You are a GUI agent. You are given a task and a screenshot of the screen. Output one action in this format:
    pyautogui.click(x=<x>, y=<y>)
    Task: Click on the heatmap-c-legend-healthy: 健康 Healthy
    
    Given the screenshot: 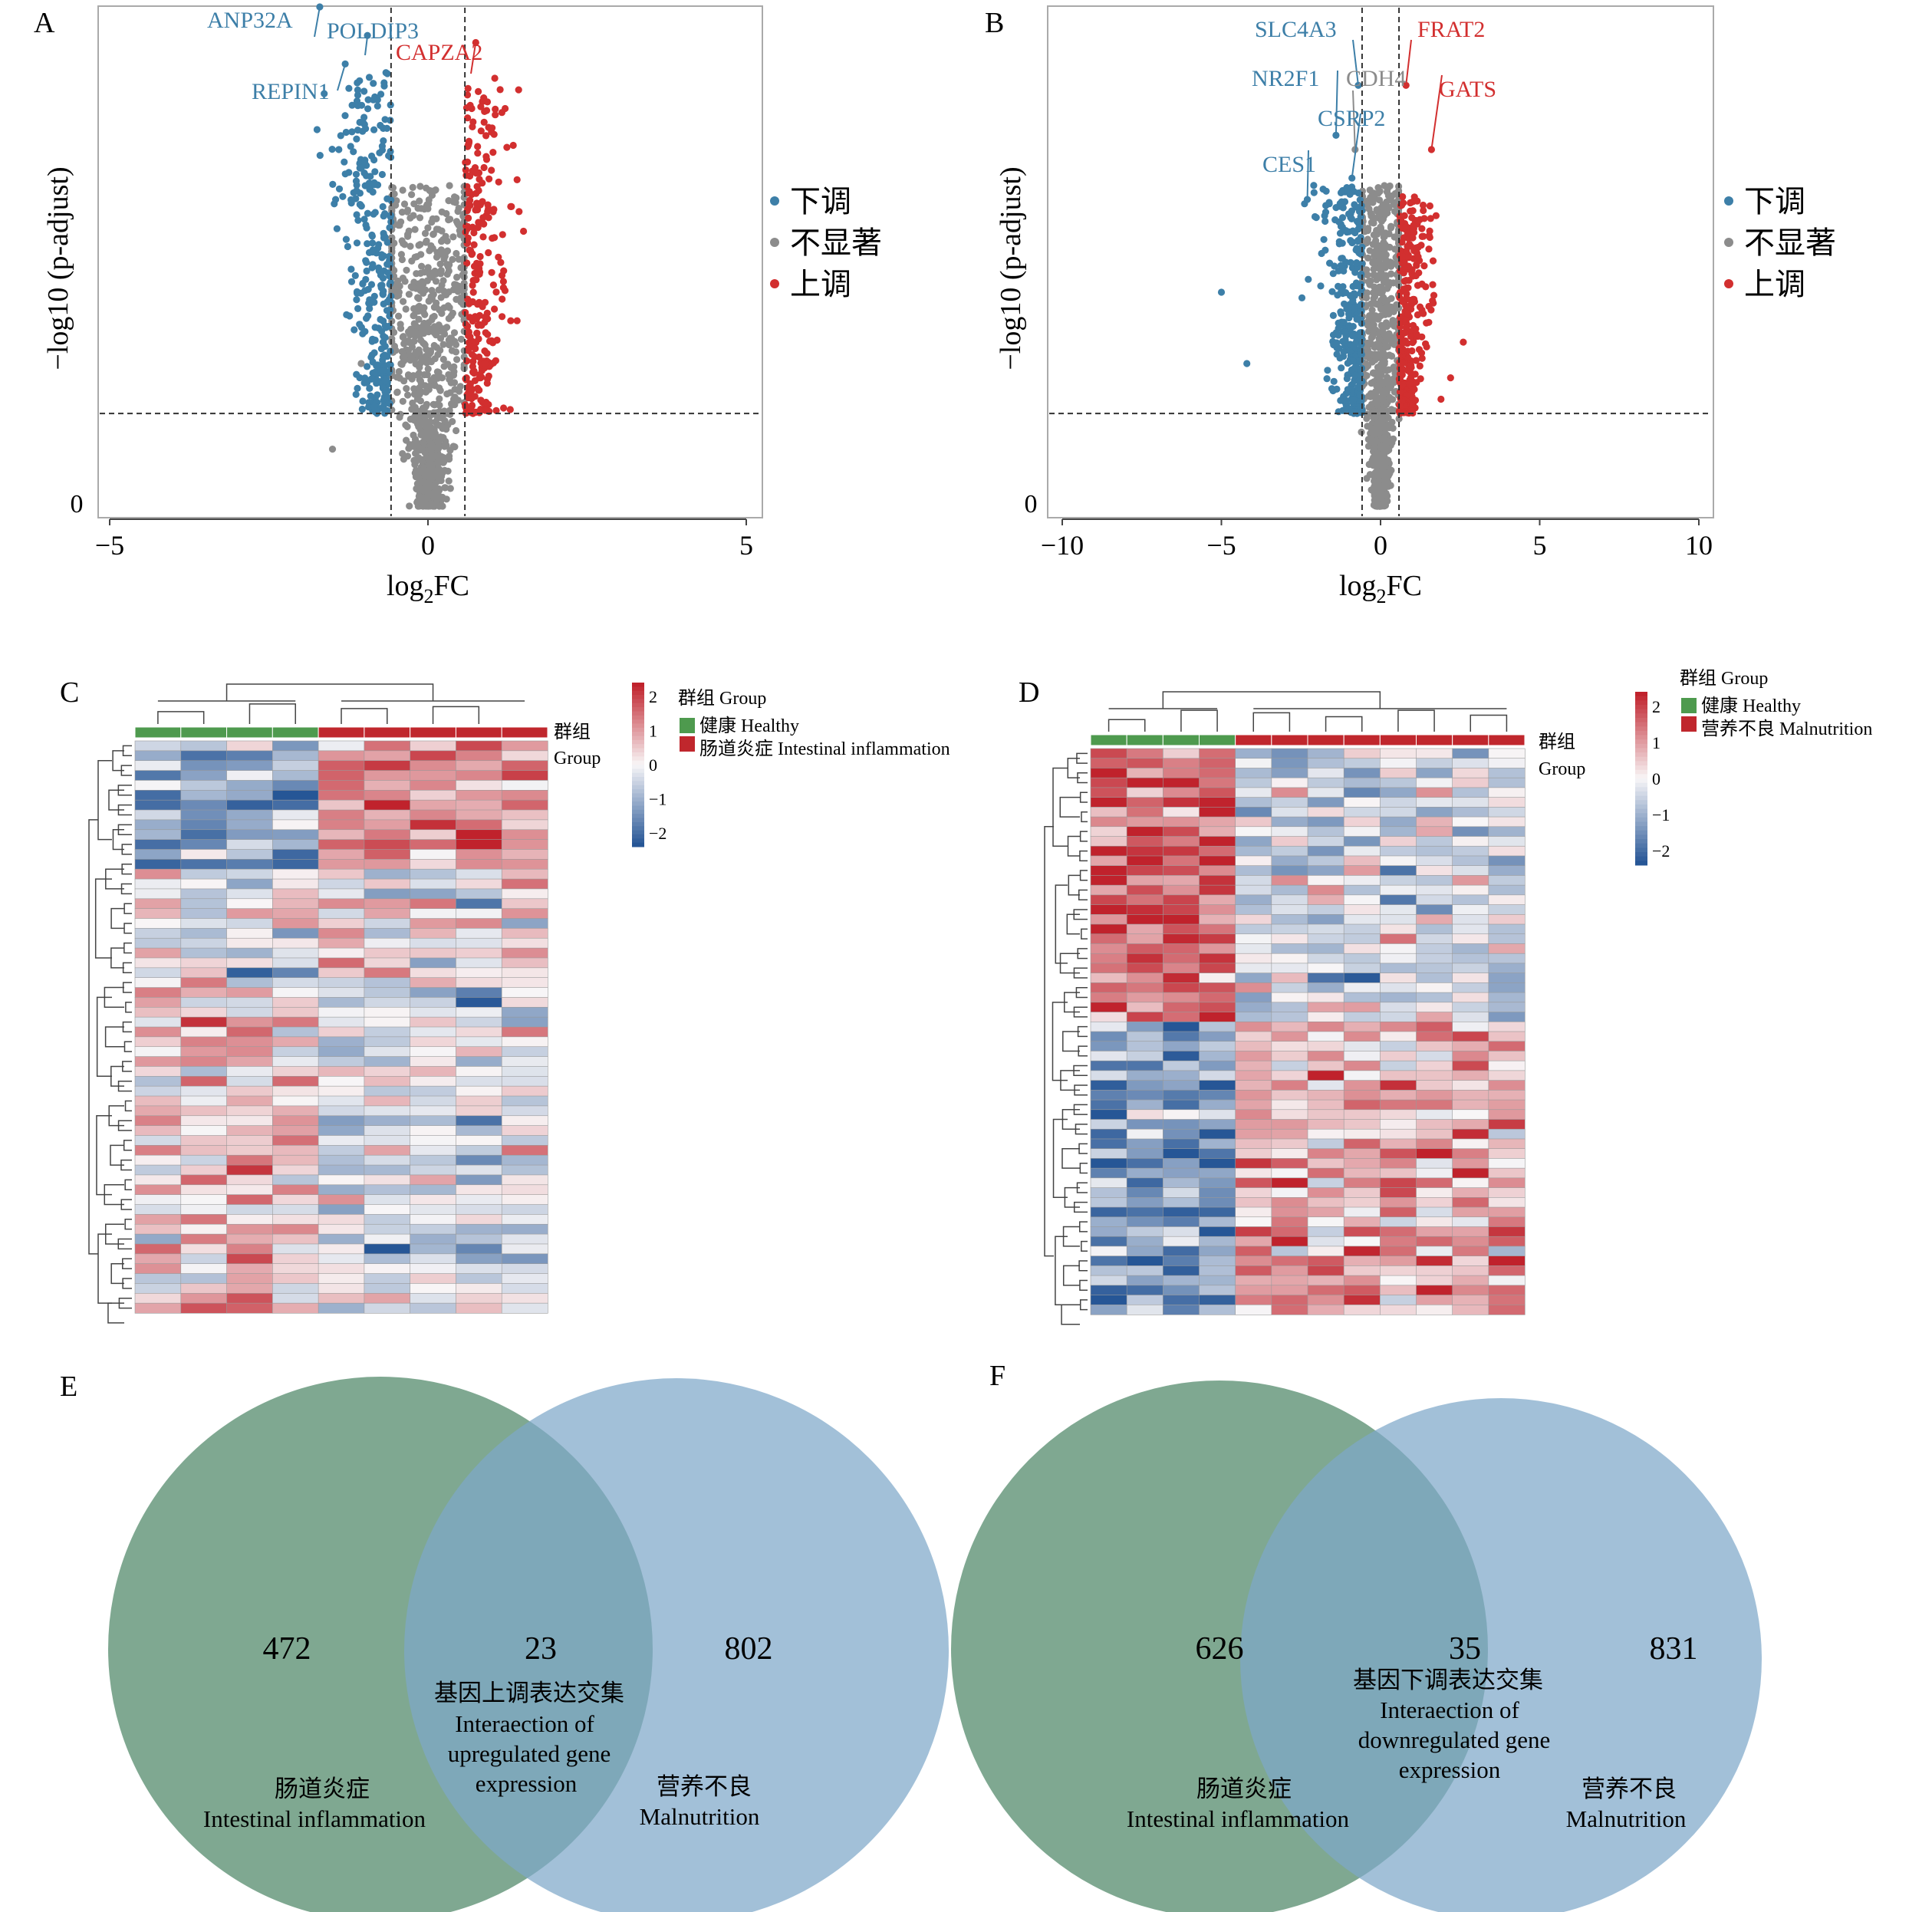 What is the action you would take?
    pyautogui.click(x=749, y=726)
    